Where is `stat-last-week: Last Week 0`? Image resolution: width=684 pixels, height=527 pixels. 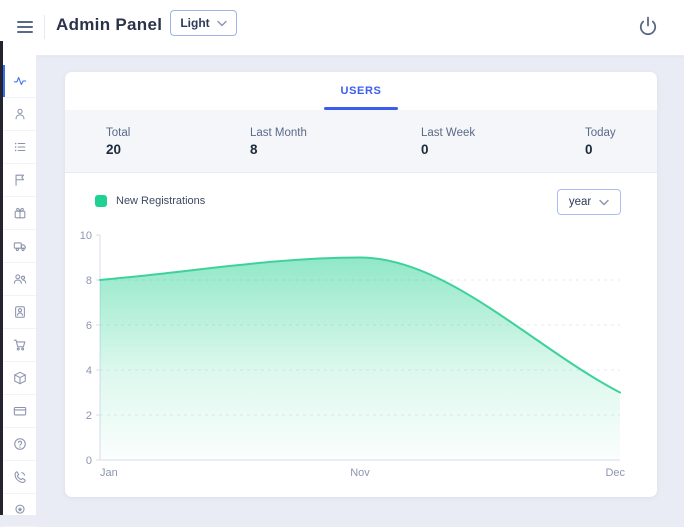
stat-last-week: Last Week 0 is located at coordinates (448, 142).